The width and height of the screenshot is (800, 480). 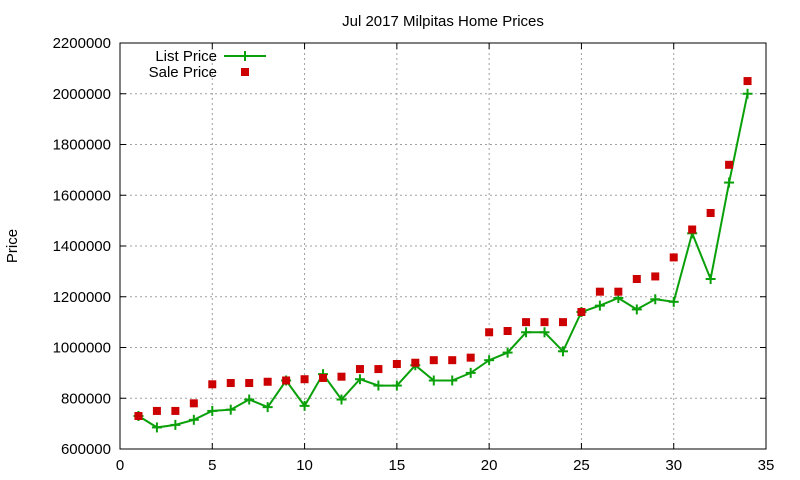 I want to click on x-tick-label: 30, so click(x=673, y=465).